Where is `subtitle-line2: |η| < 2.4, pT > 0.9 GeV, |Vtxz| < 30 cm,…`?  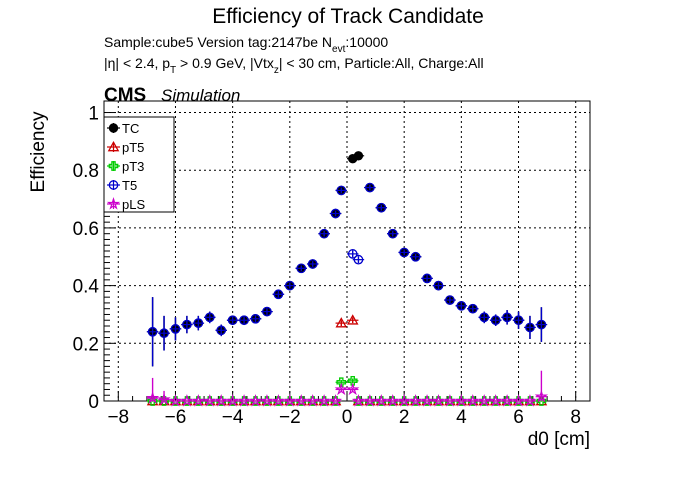 subtitle-line2: |η| < 2.4, pT > 0.9 GeV, |Vtxz| < 30 cm,… is located at coordinates (294, 65).